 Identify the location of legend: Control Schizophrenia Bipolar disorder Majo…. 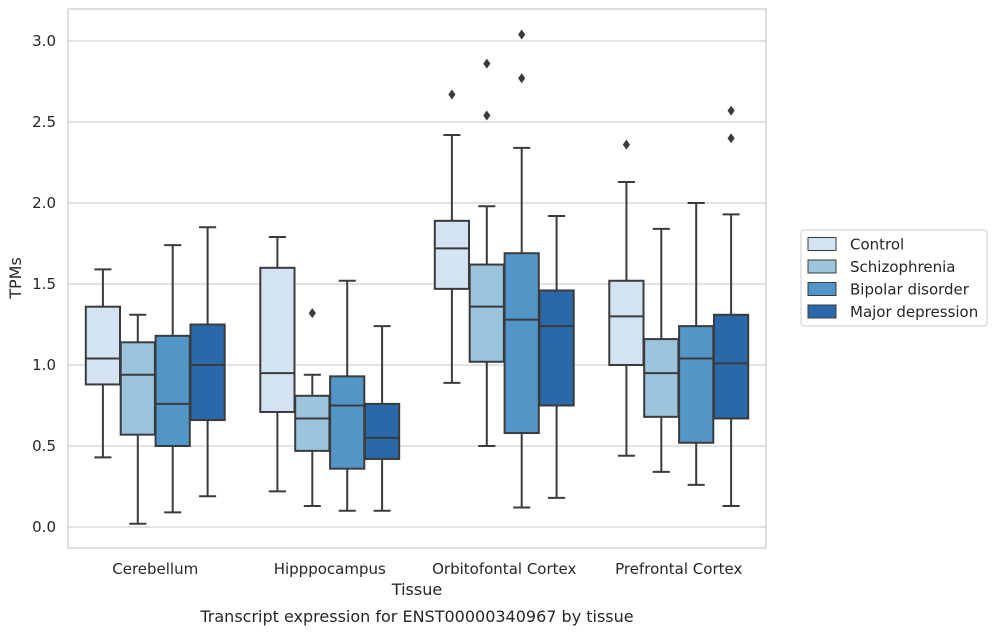
(894, 278).